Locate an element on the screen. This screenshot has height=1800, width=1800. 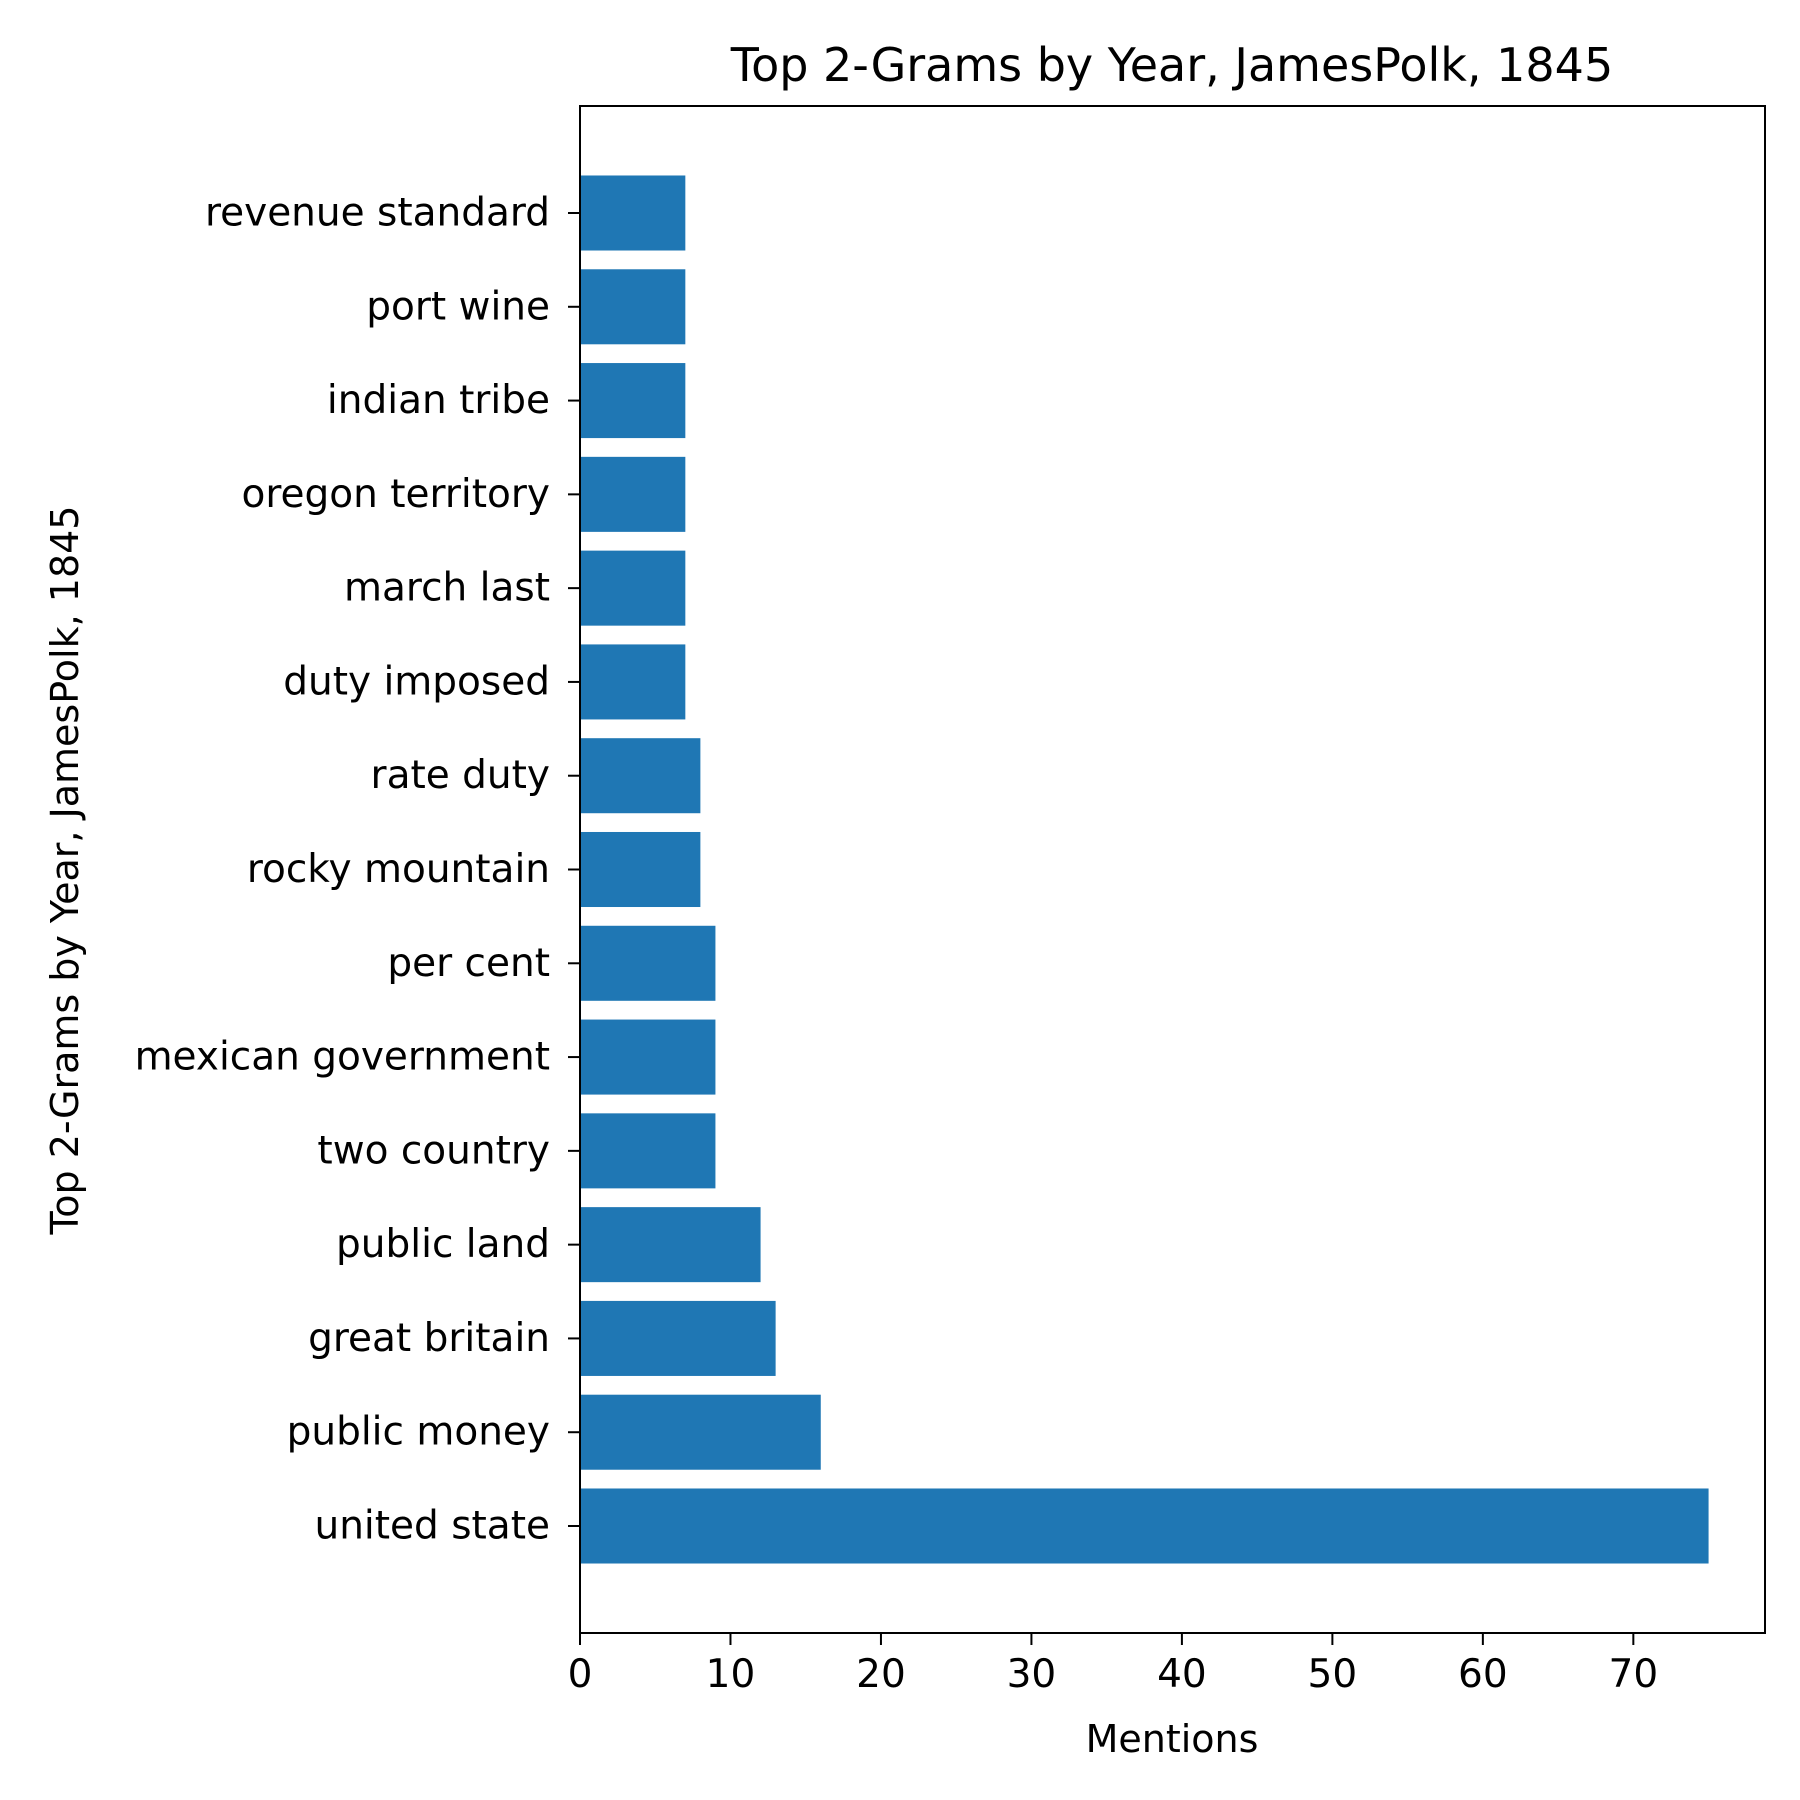
y-tick-label: port wine is located at coordinates (458, 306).